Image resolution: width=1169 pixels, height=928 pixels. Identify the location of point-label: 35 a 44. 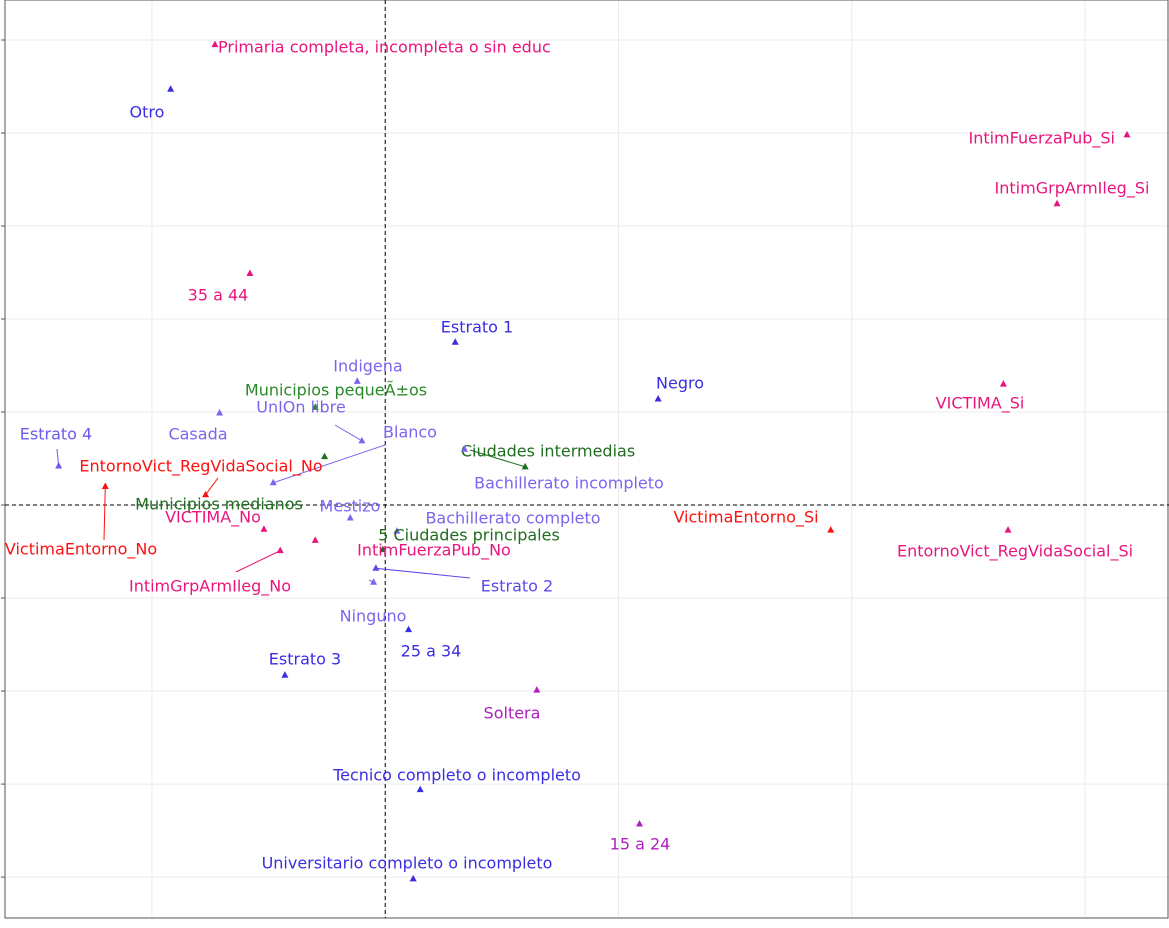
(218, 295).